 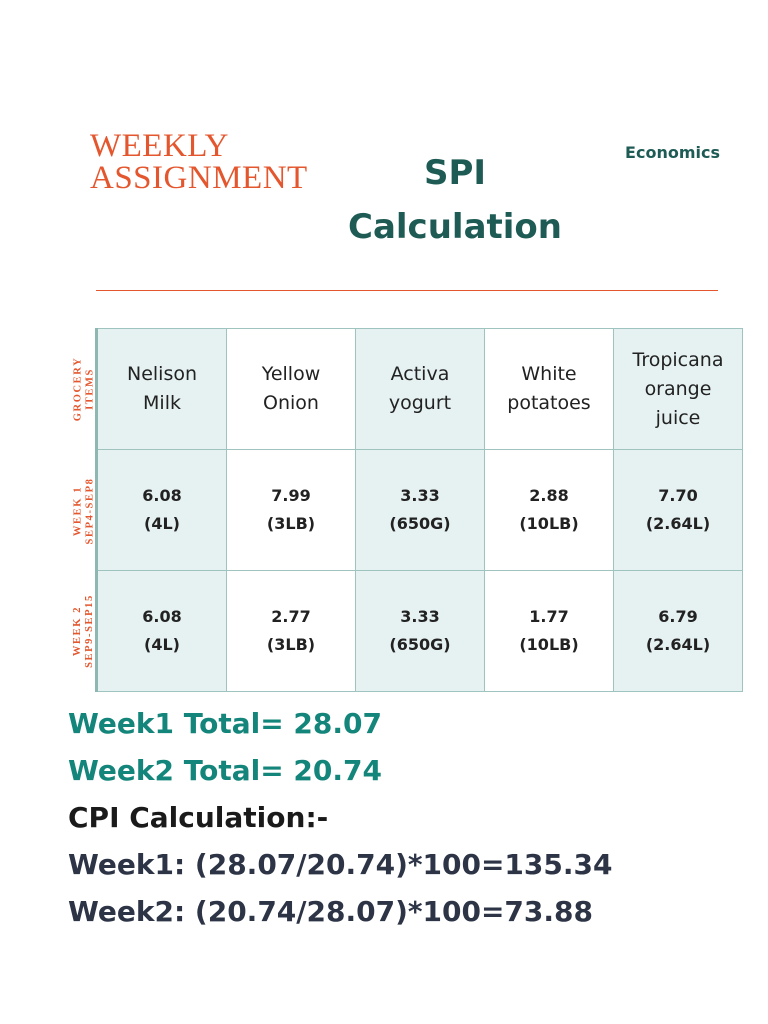 I want to click on row-label-line-1: WEEK 2, so click(x=78, y=631).